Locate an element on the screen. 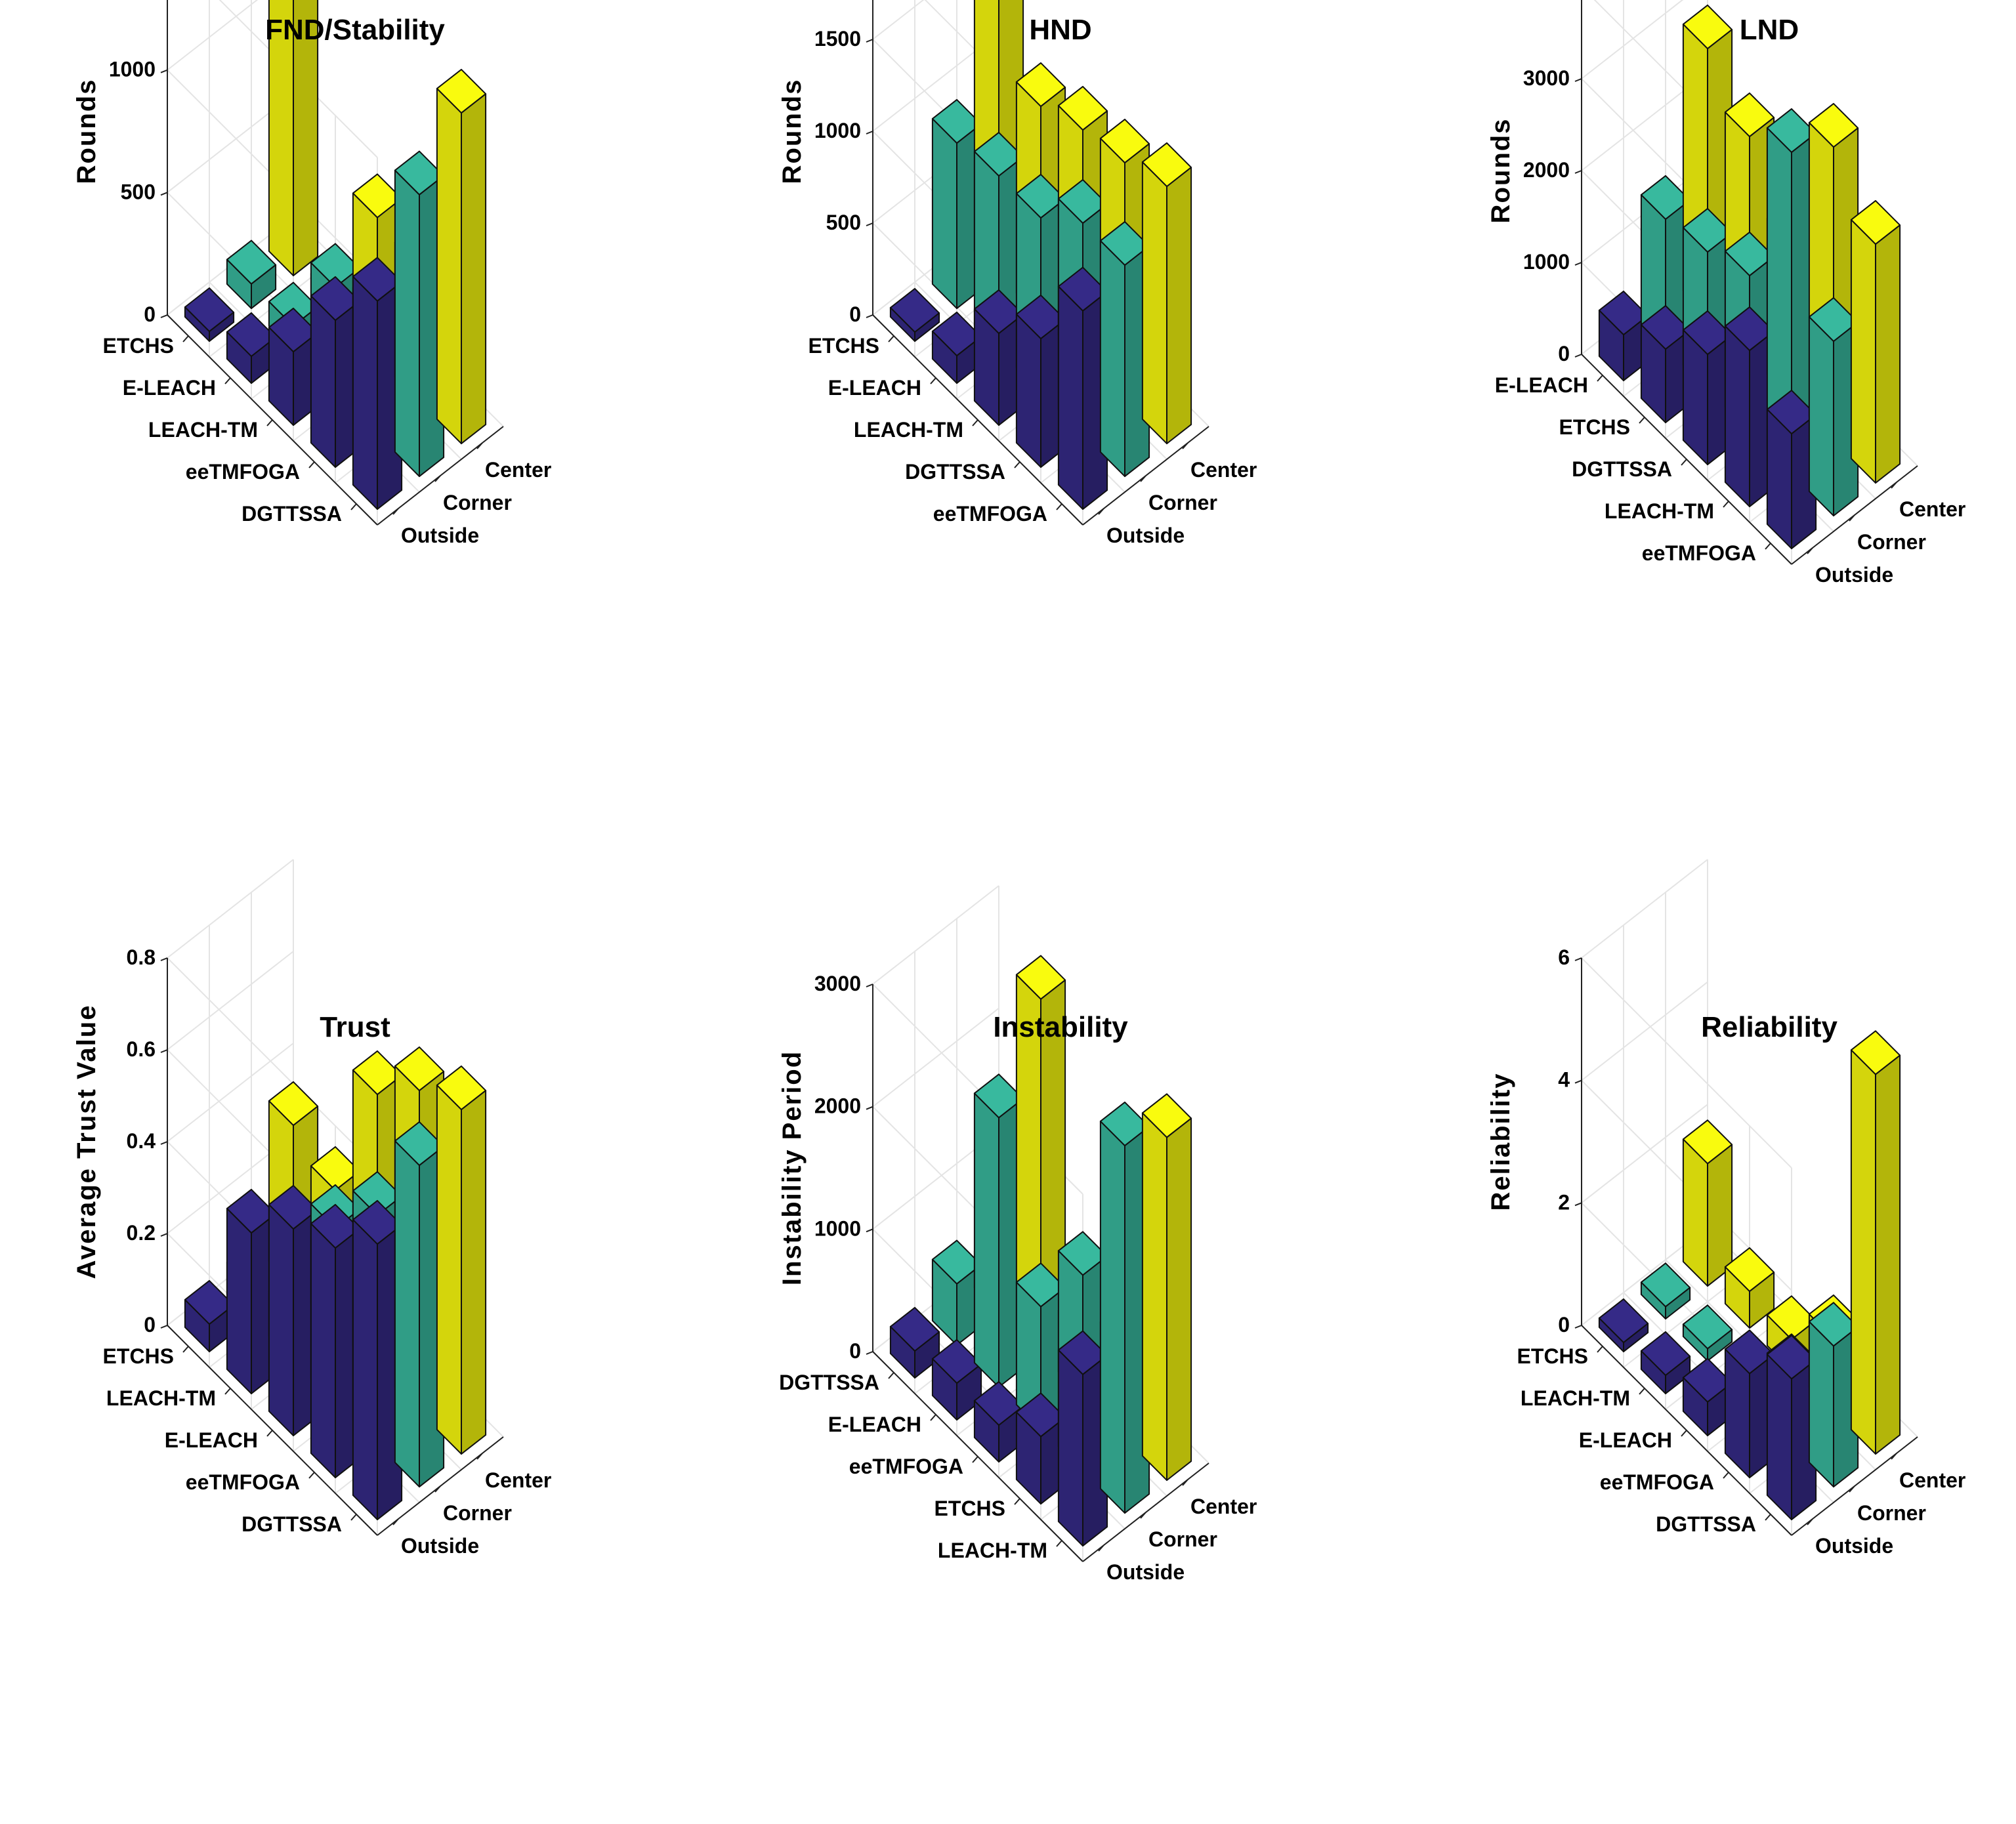 This screenshot has height=1824, width=2016. bar-e-leach-outside is located at coordinates (956, 1380).